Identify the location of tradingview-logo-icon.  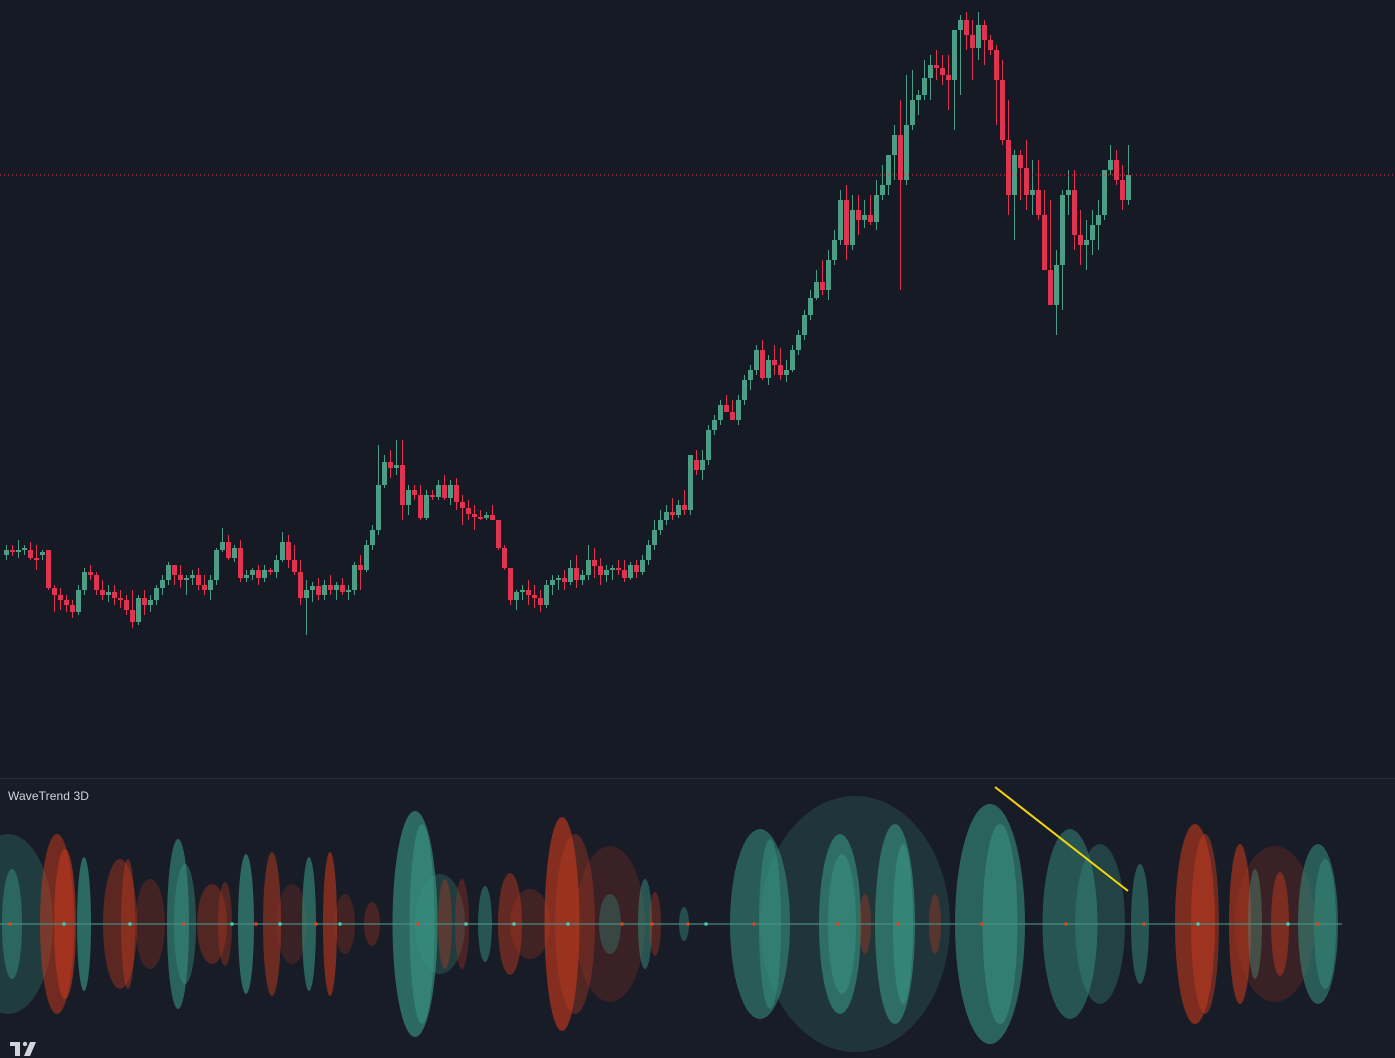
(26, 1048).